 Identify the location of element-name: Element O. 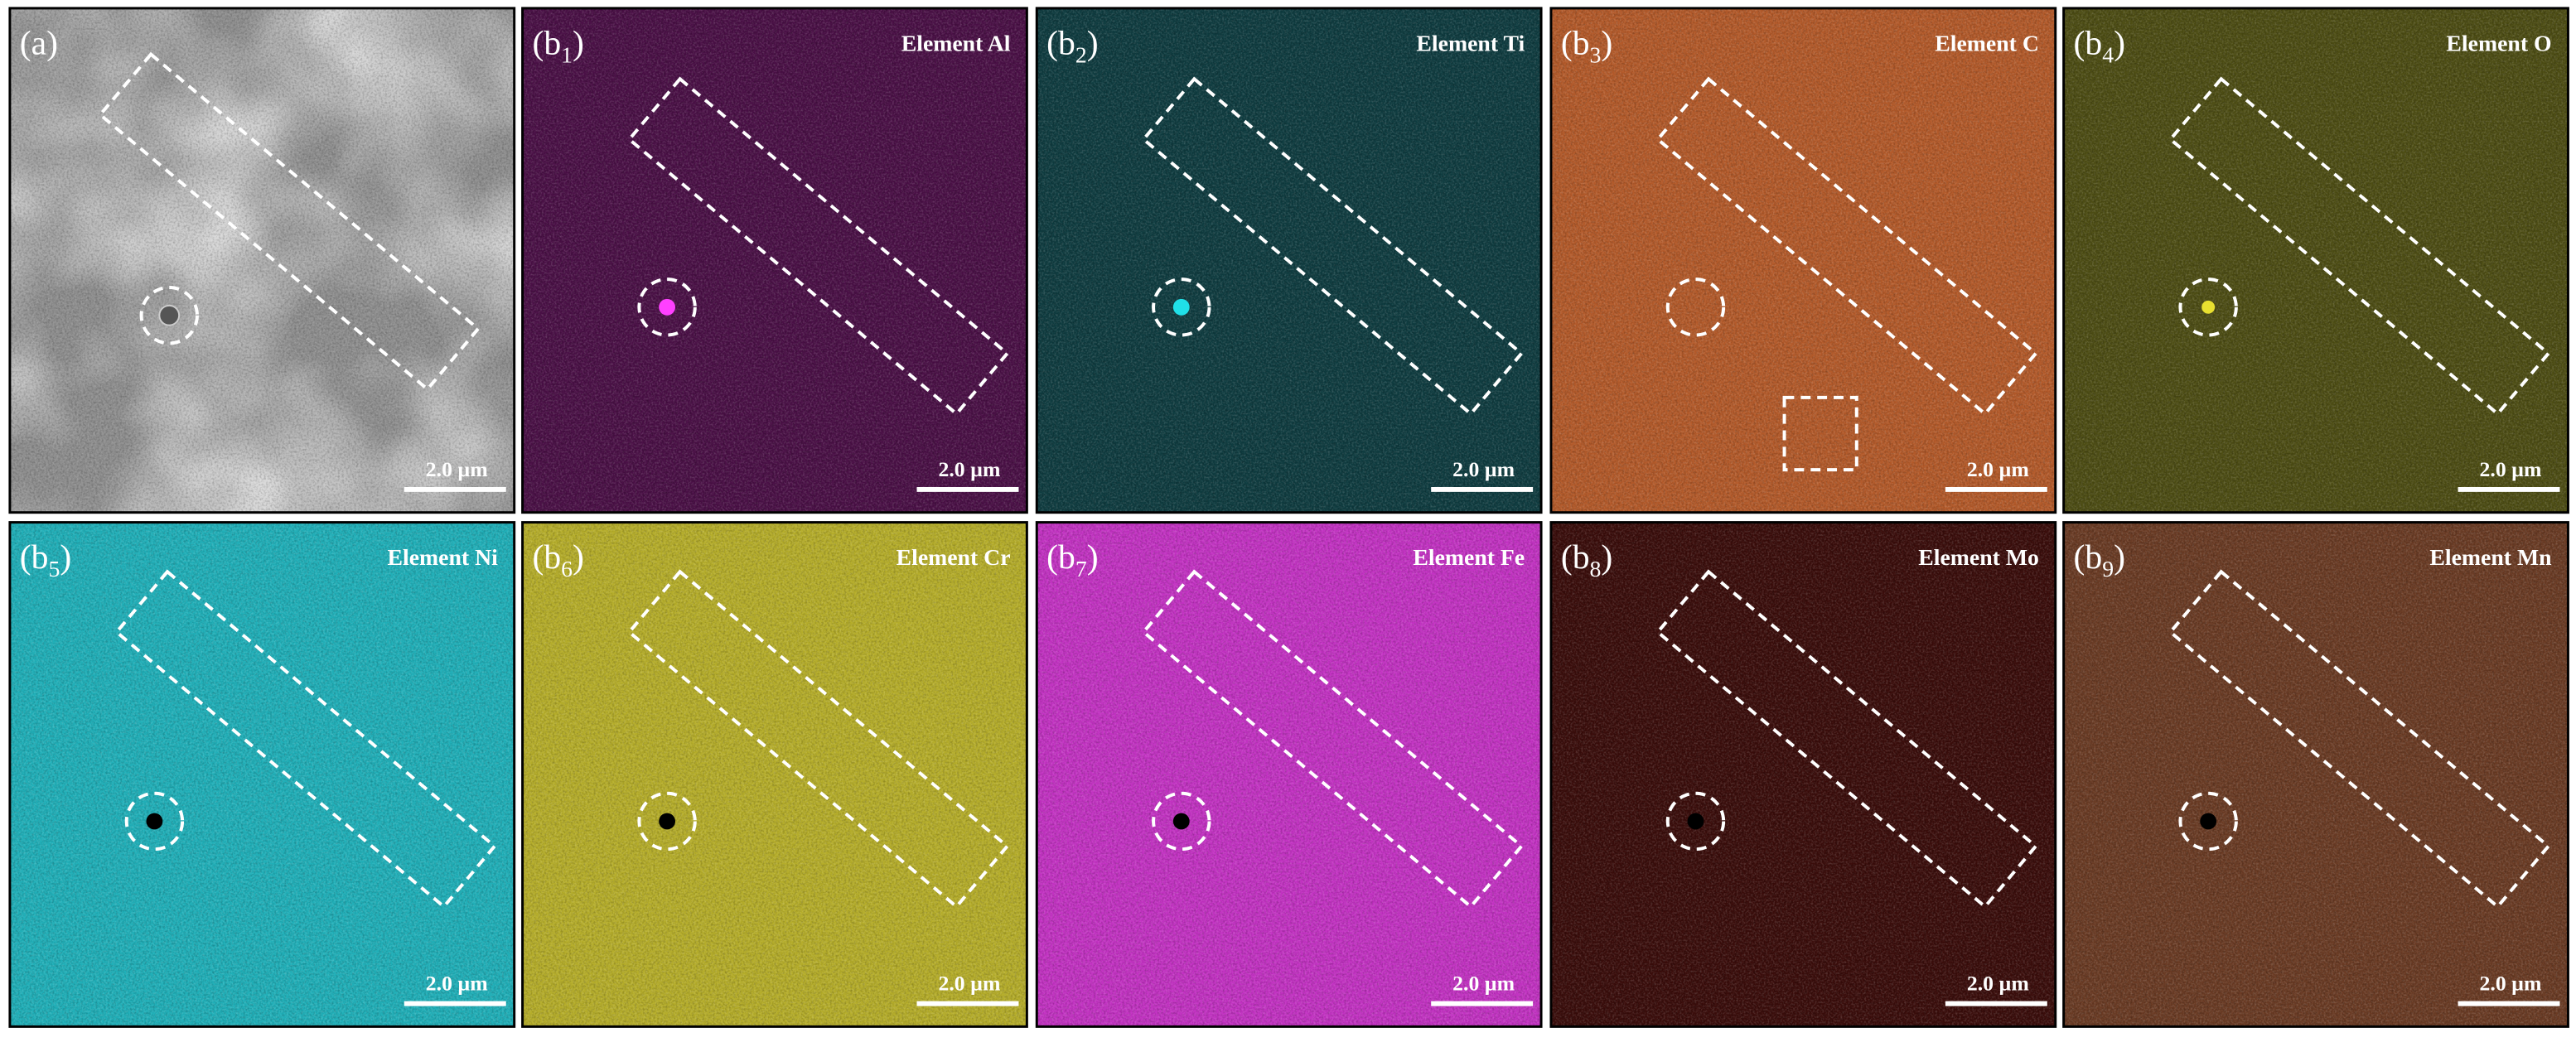
(2498, 43).